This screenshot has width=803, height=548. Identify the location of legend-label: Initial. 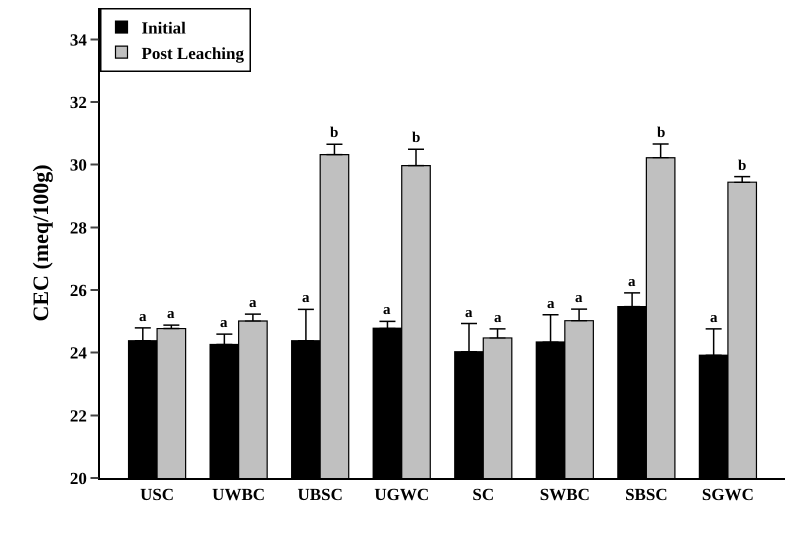
(164, 28).